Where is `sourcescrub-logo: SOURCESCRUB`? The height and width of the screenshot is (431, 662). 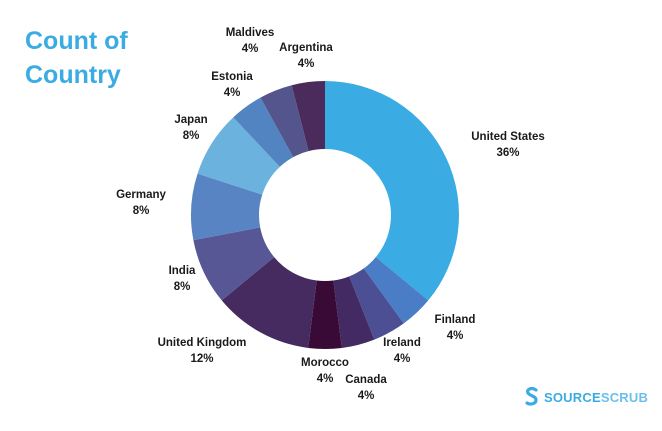
sourcescrub-logo: SOURCESCRUB is located at coordinates (586, 397).